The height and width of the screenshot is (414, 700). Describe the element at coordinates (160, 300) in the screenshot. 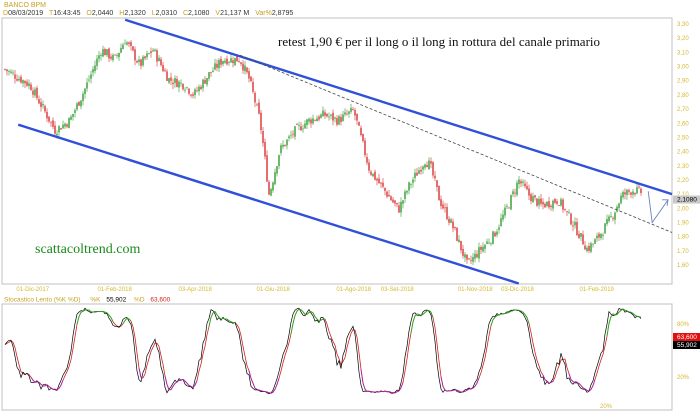

I see `d-value: 63,600` at that location.